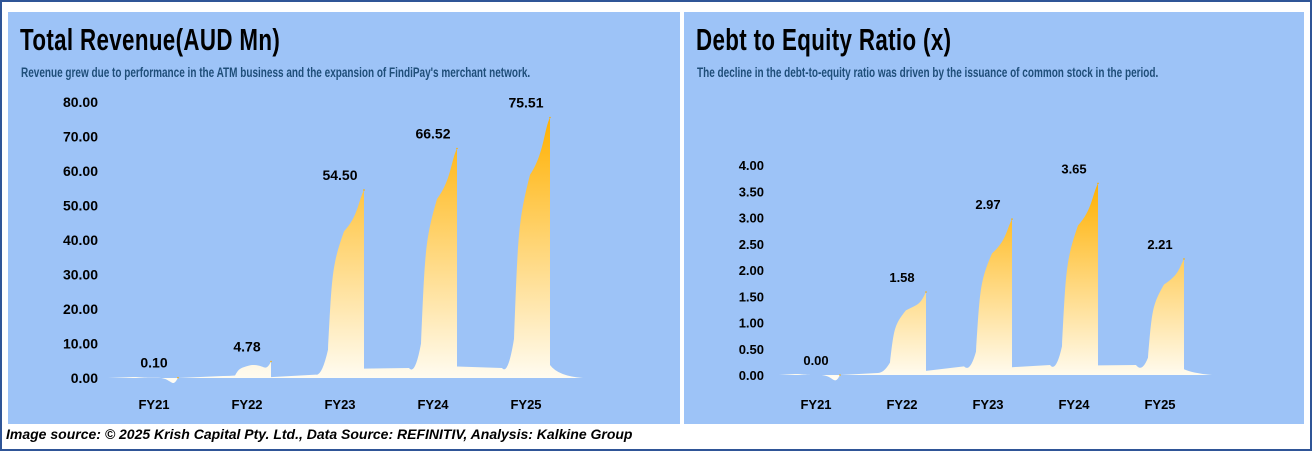  I want to click on y-tick-label: 40.00, so click(80, 240).